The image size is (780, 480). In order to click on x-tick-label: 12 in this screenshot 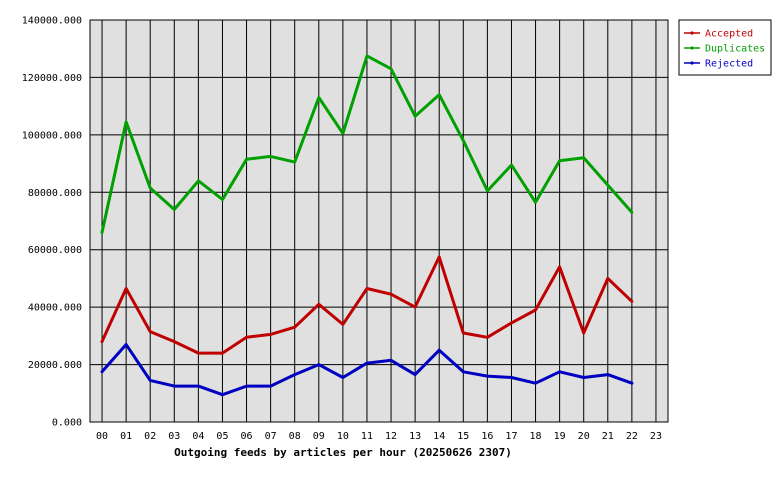, I will do `click(391, 436)`.